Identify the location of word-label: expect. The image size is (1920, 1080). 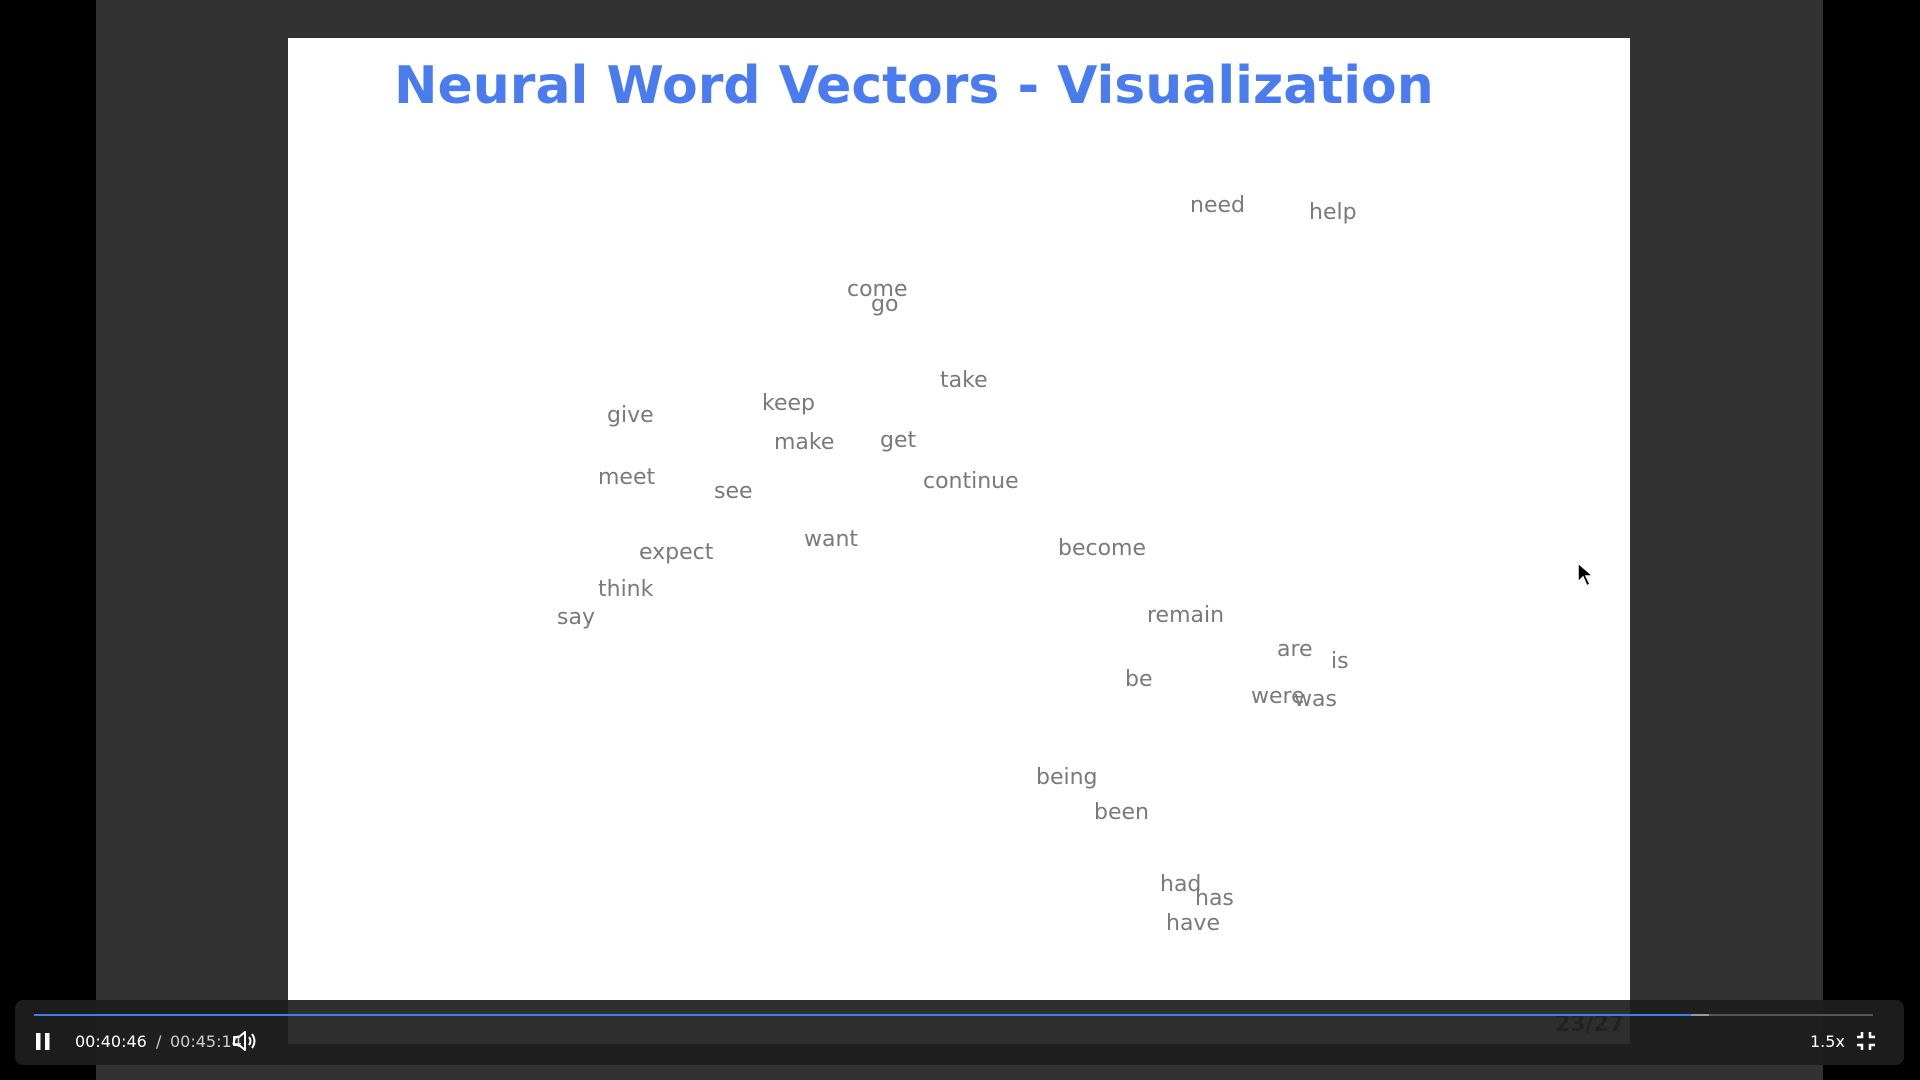
(676, 552).